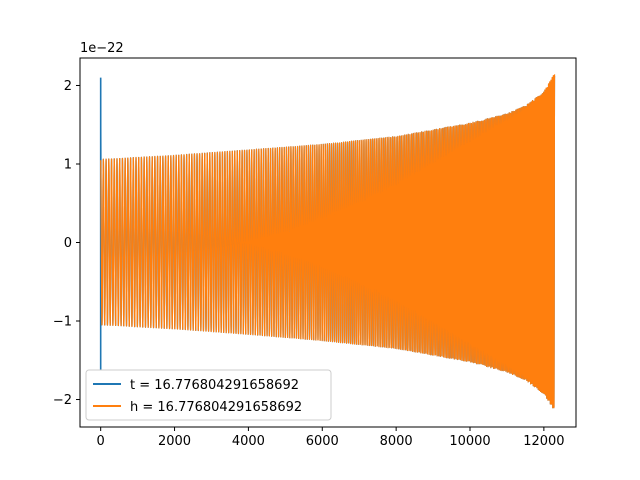  I want to click on x-tick-label: 4000, so click(248, 441).